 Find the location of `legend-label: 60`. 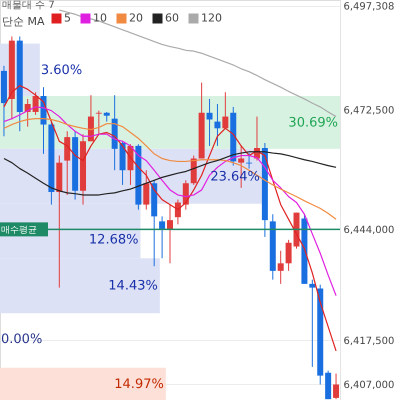

legend-label: 60 is located at coordinates (172, 18).